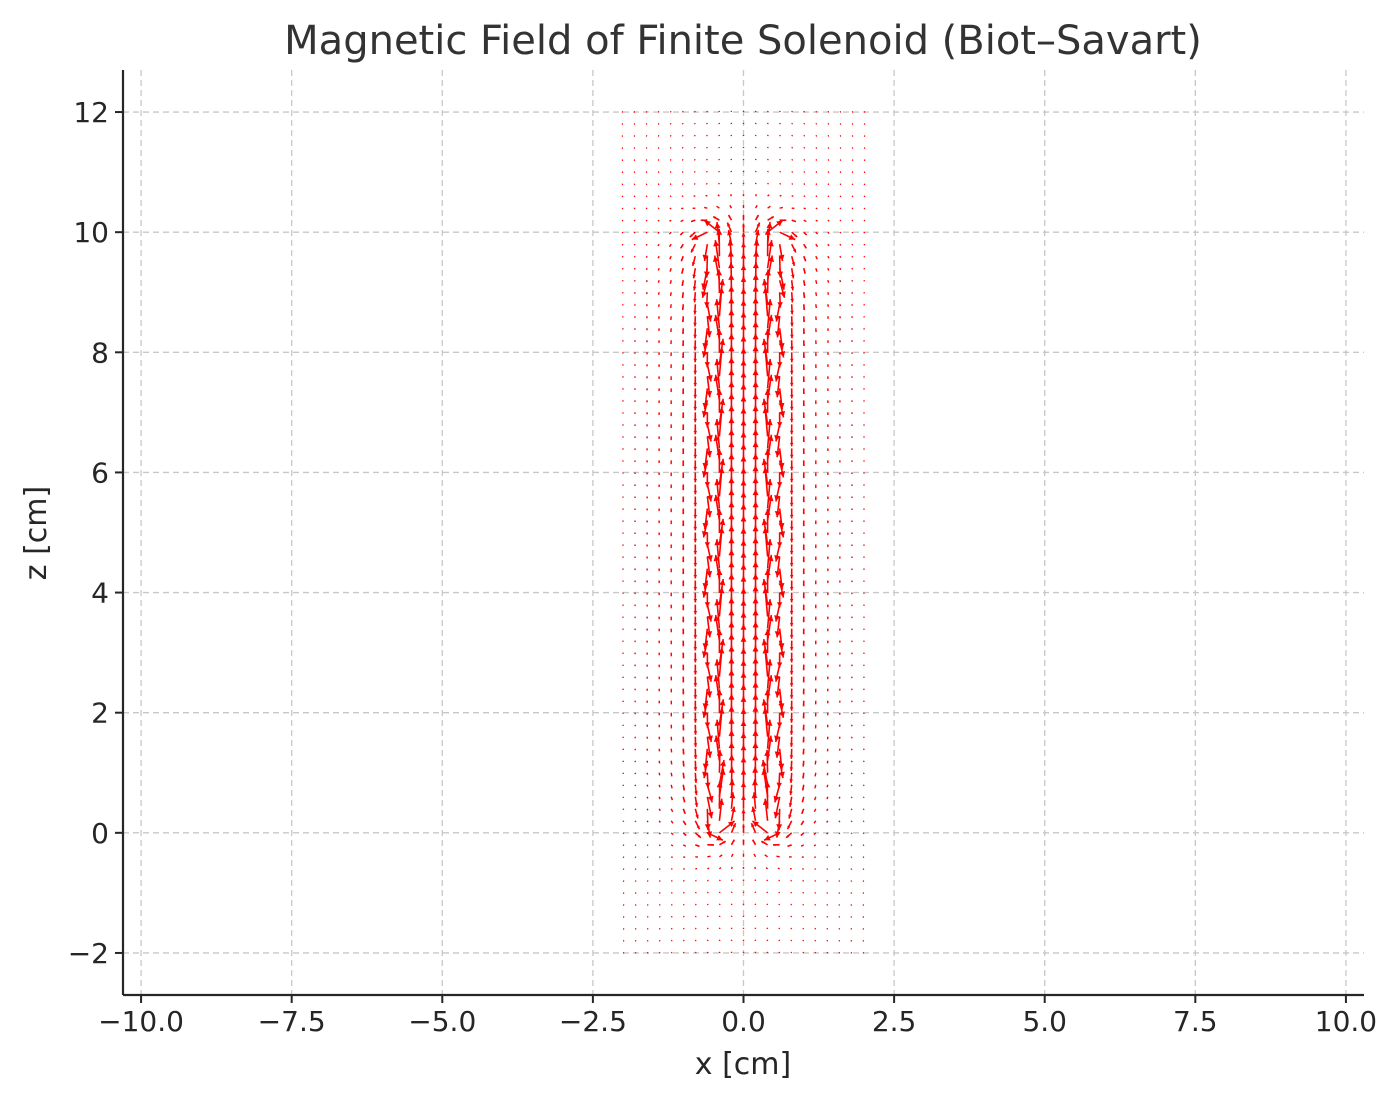  Describe the element at coordinates (36, 533) in the screenshot. I see `y-axis-label: z [cm]` at that location.